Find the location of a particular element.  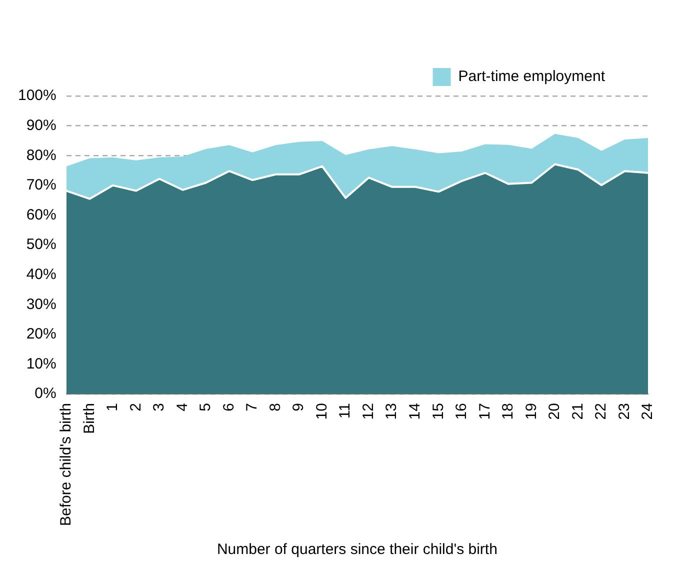

y-tick-label: 90% is located at coordinates (41, 125).